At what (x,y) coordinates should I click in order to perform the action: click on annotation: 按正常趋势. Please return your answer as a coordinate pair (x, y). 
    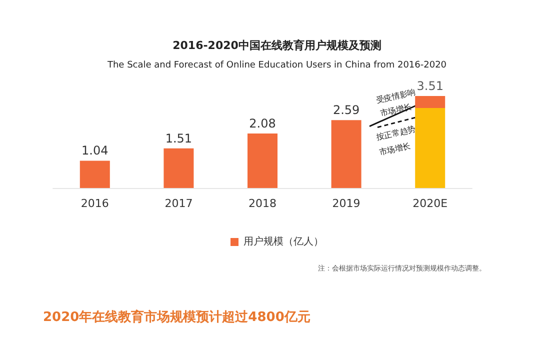
    Looking at the image, I should click on (395, 133).